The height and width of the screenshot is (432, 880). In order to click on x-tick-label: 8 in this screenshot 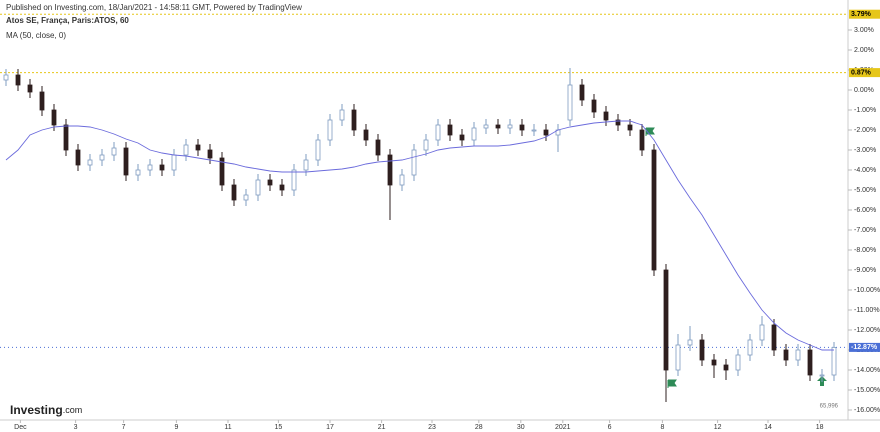, I will do `click(662, 427)`.